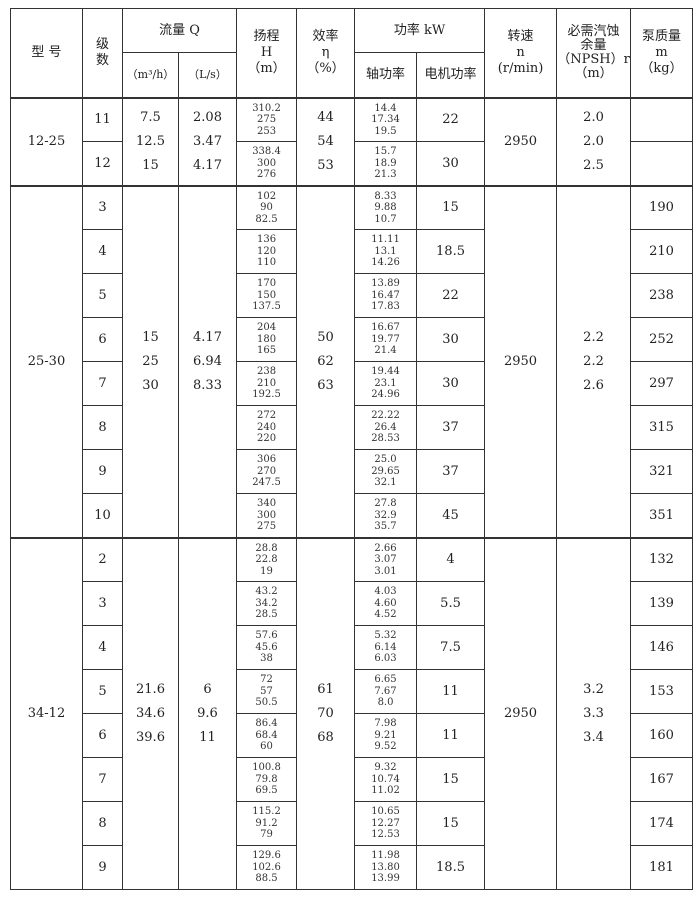 The width and height of the screenshot is (700, 904). What do you see at coordinates (385, 460) in the screenshot?
I see `shaft-power-cell-value: 25.0` at bounding box center [385, 460].